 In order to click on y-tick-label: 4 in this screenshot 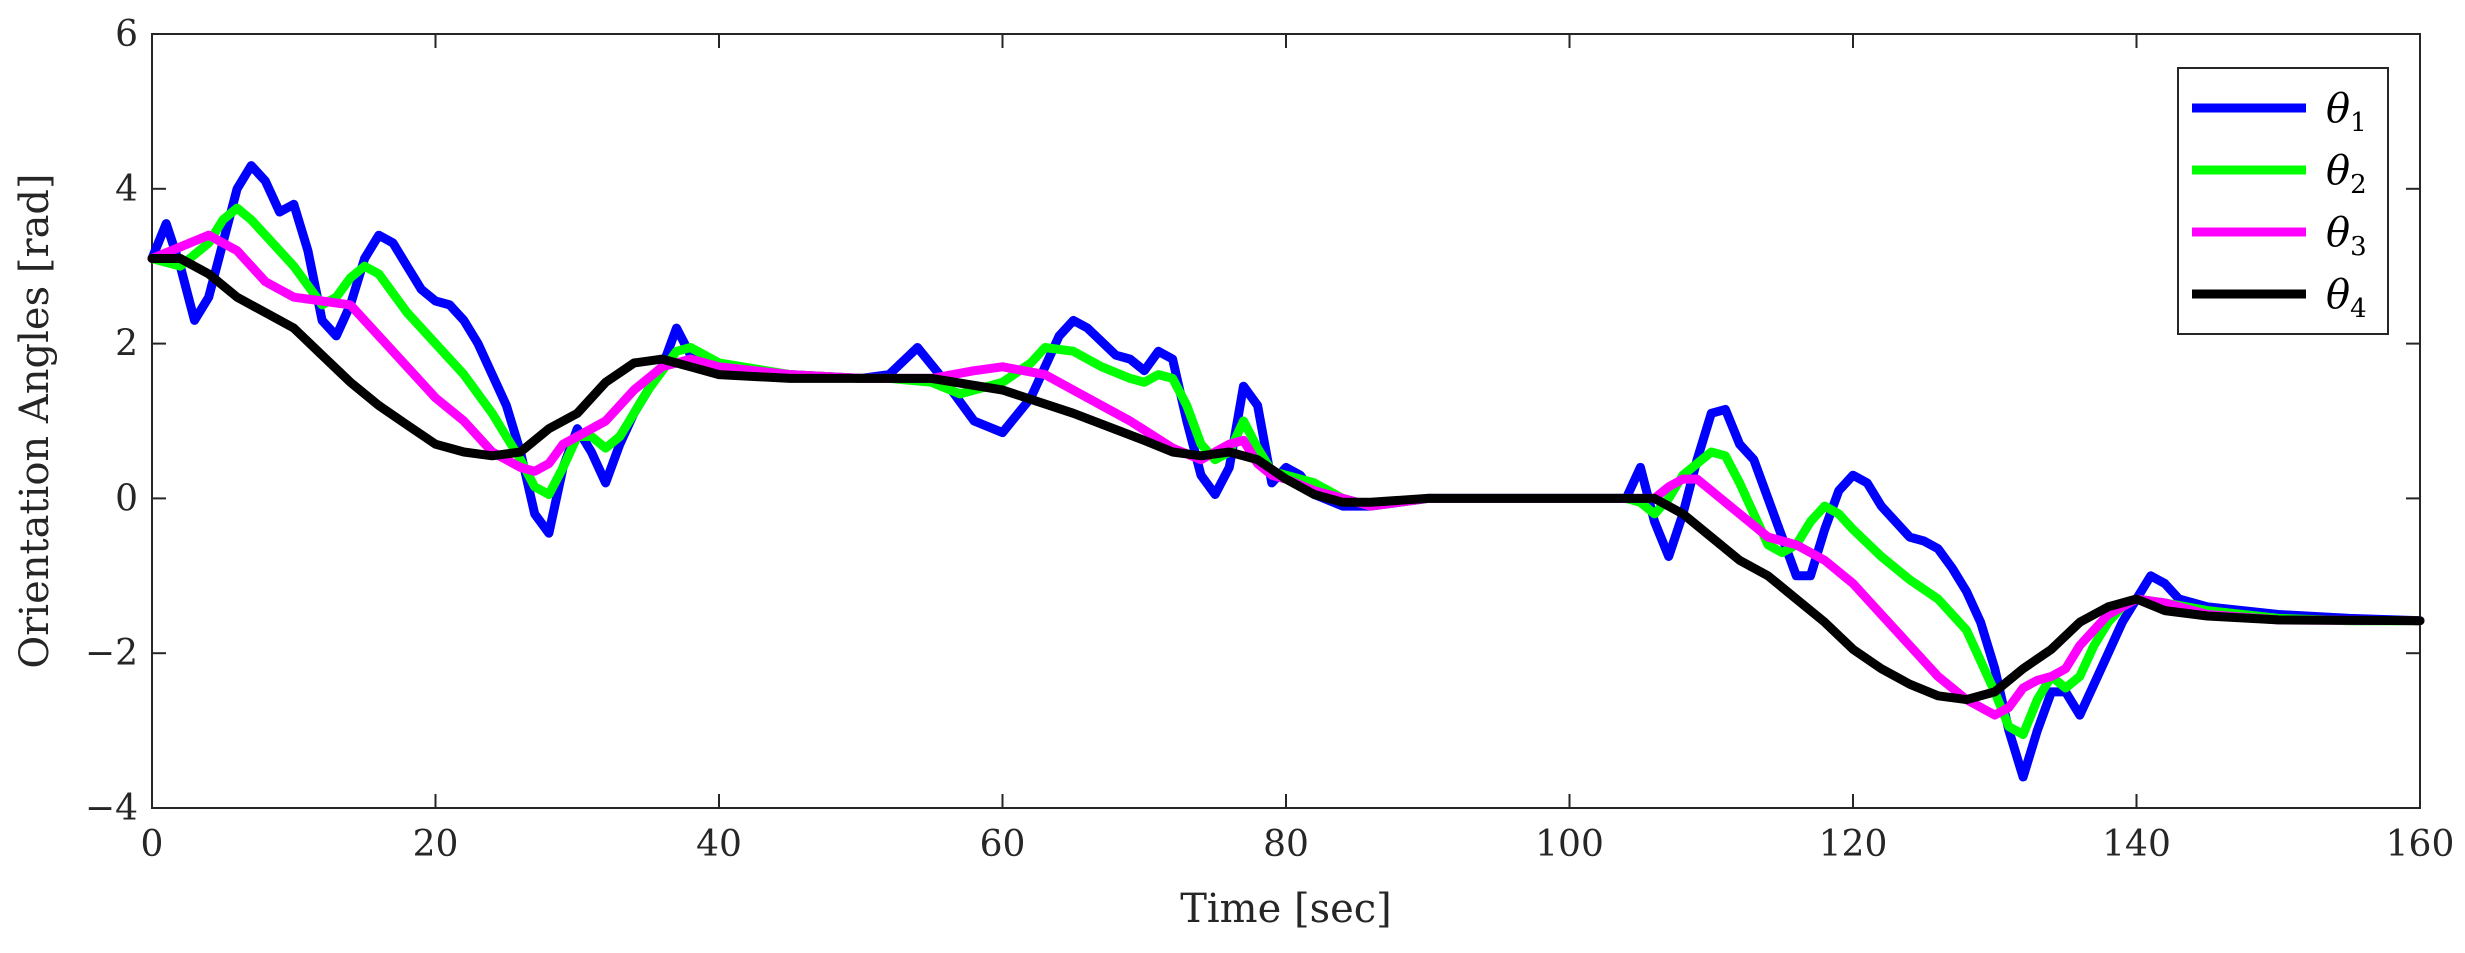, I will do `click(126, 189)`.